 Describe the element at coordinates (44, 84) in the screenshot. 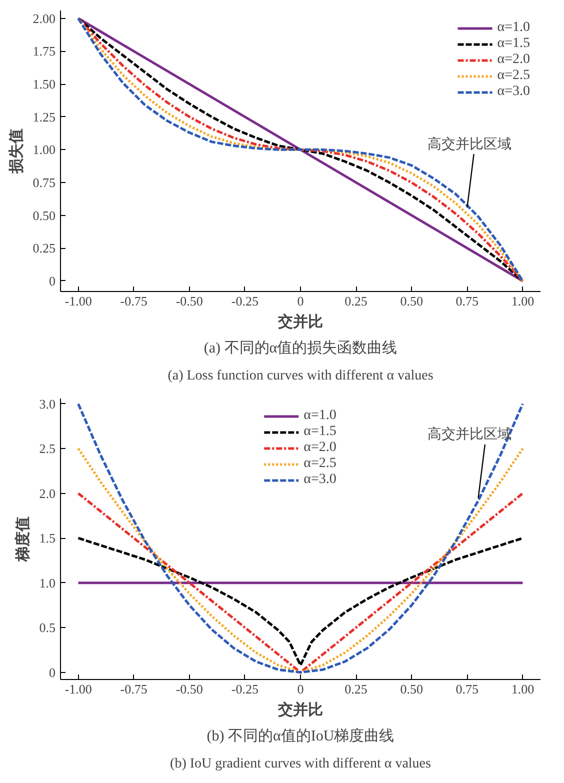

I see `y-tick-label: 1.50` at that location.